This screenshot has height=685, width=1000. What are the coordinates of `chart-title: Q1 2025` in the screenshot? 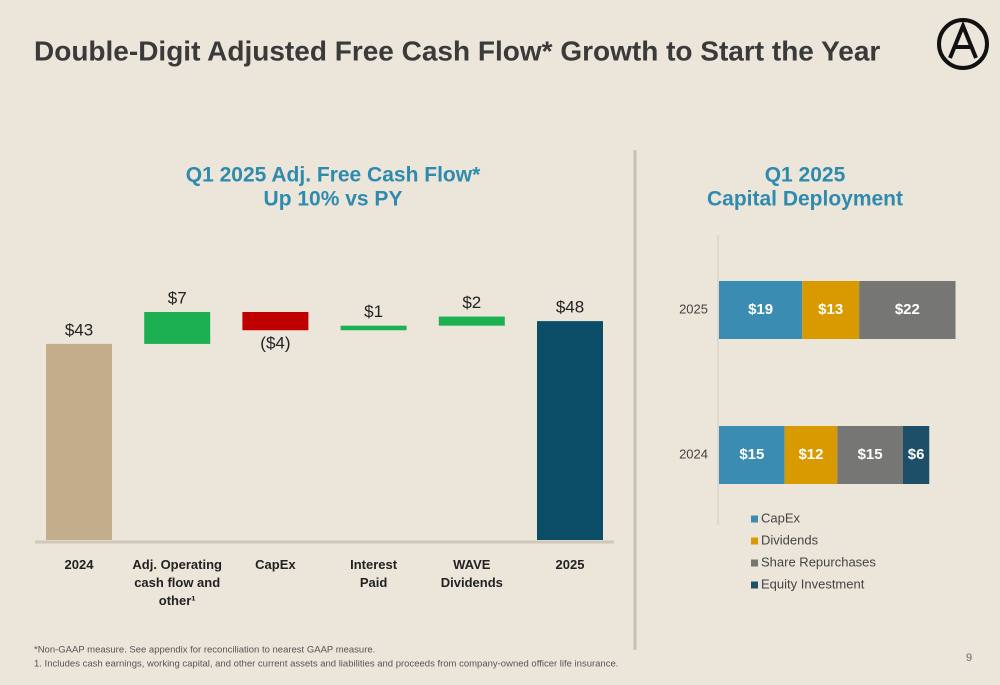 It's located at (805, 175).